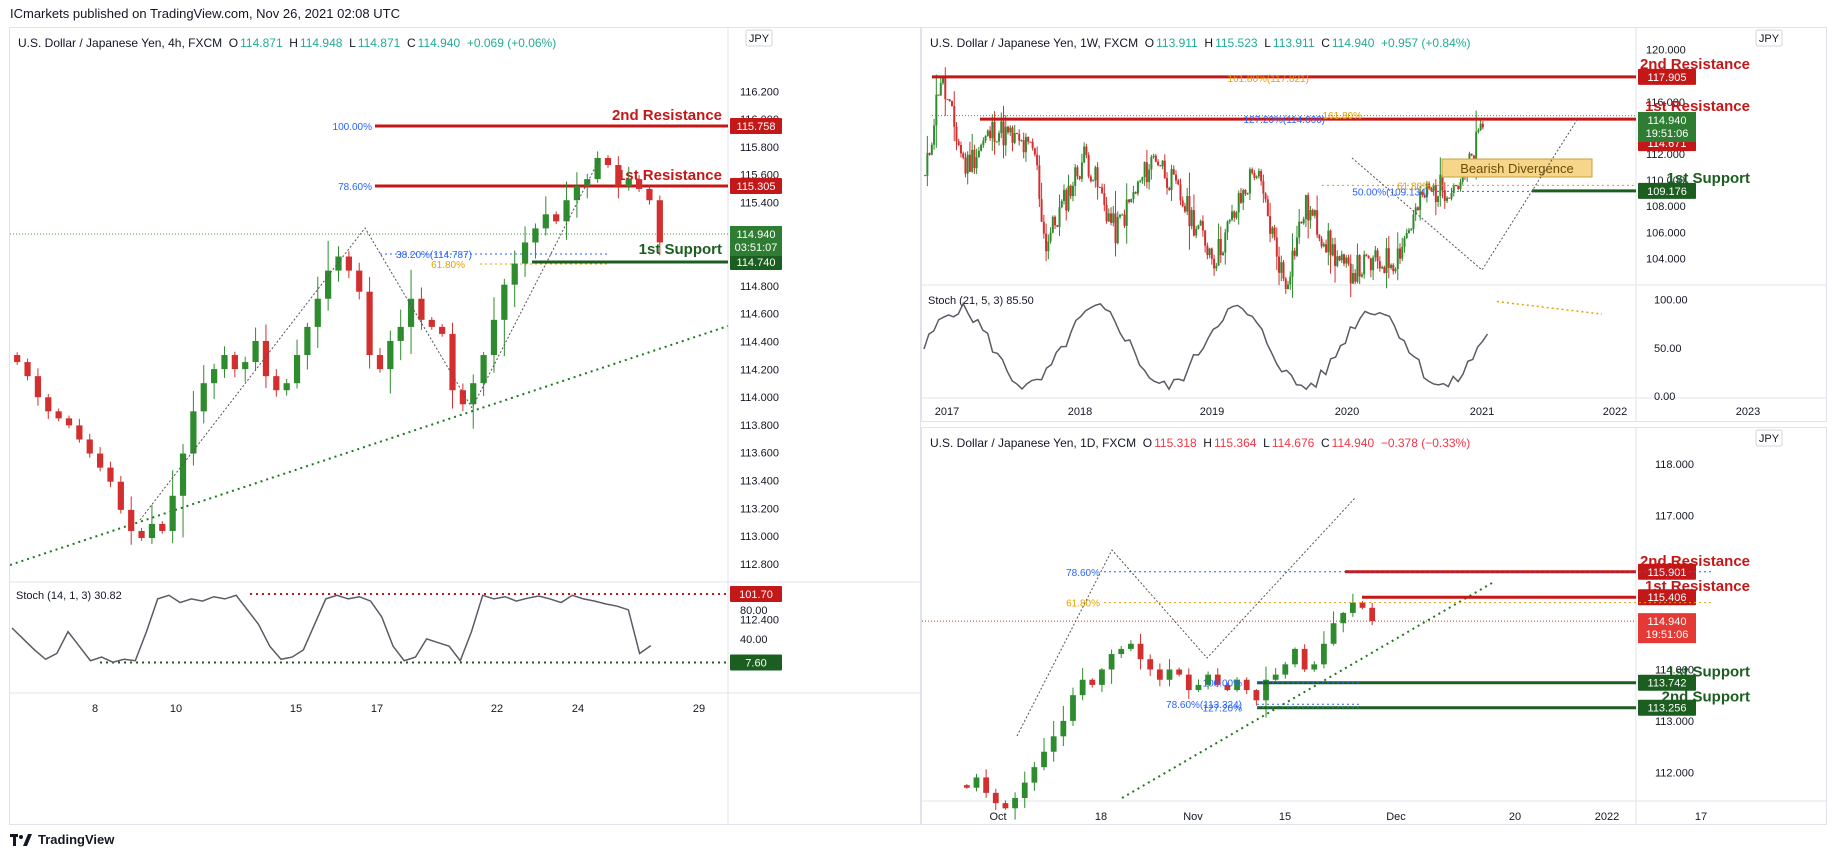 The image size is (1837, 858). I want to click on tradingview-footer: TradingView, so click(62, 839).